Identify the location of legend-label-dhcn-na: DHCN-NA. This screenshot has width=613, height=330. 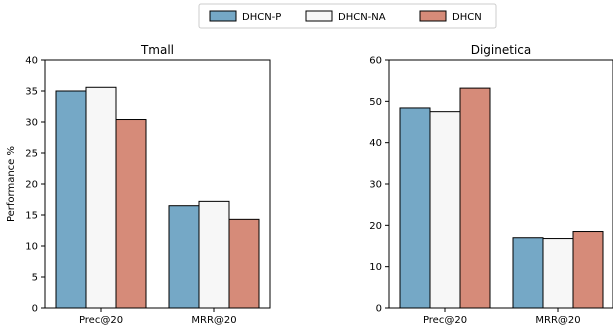
(362, 17).